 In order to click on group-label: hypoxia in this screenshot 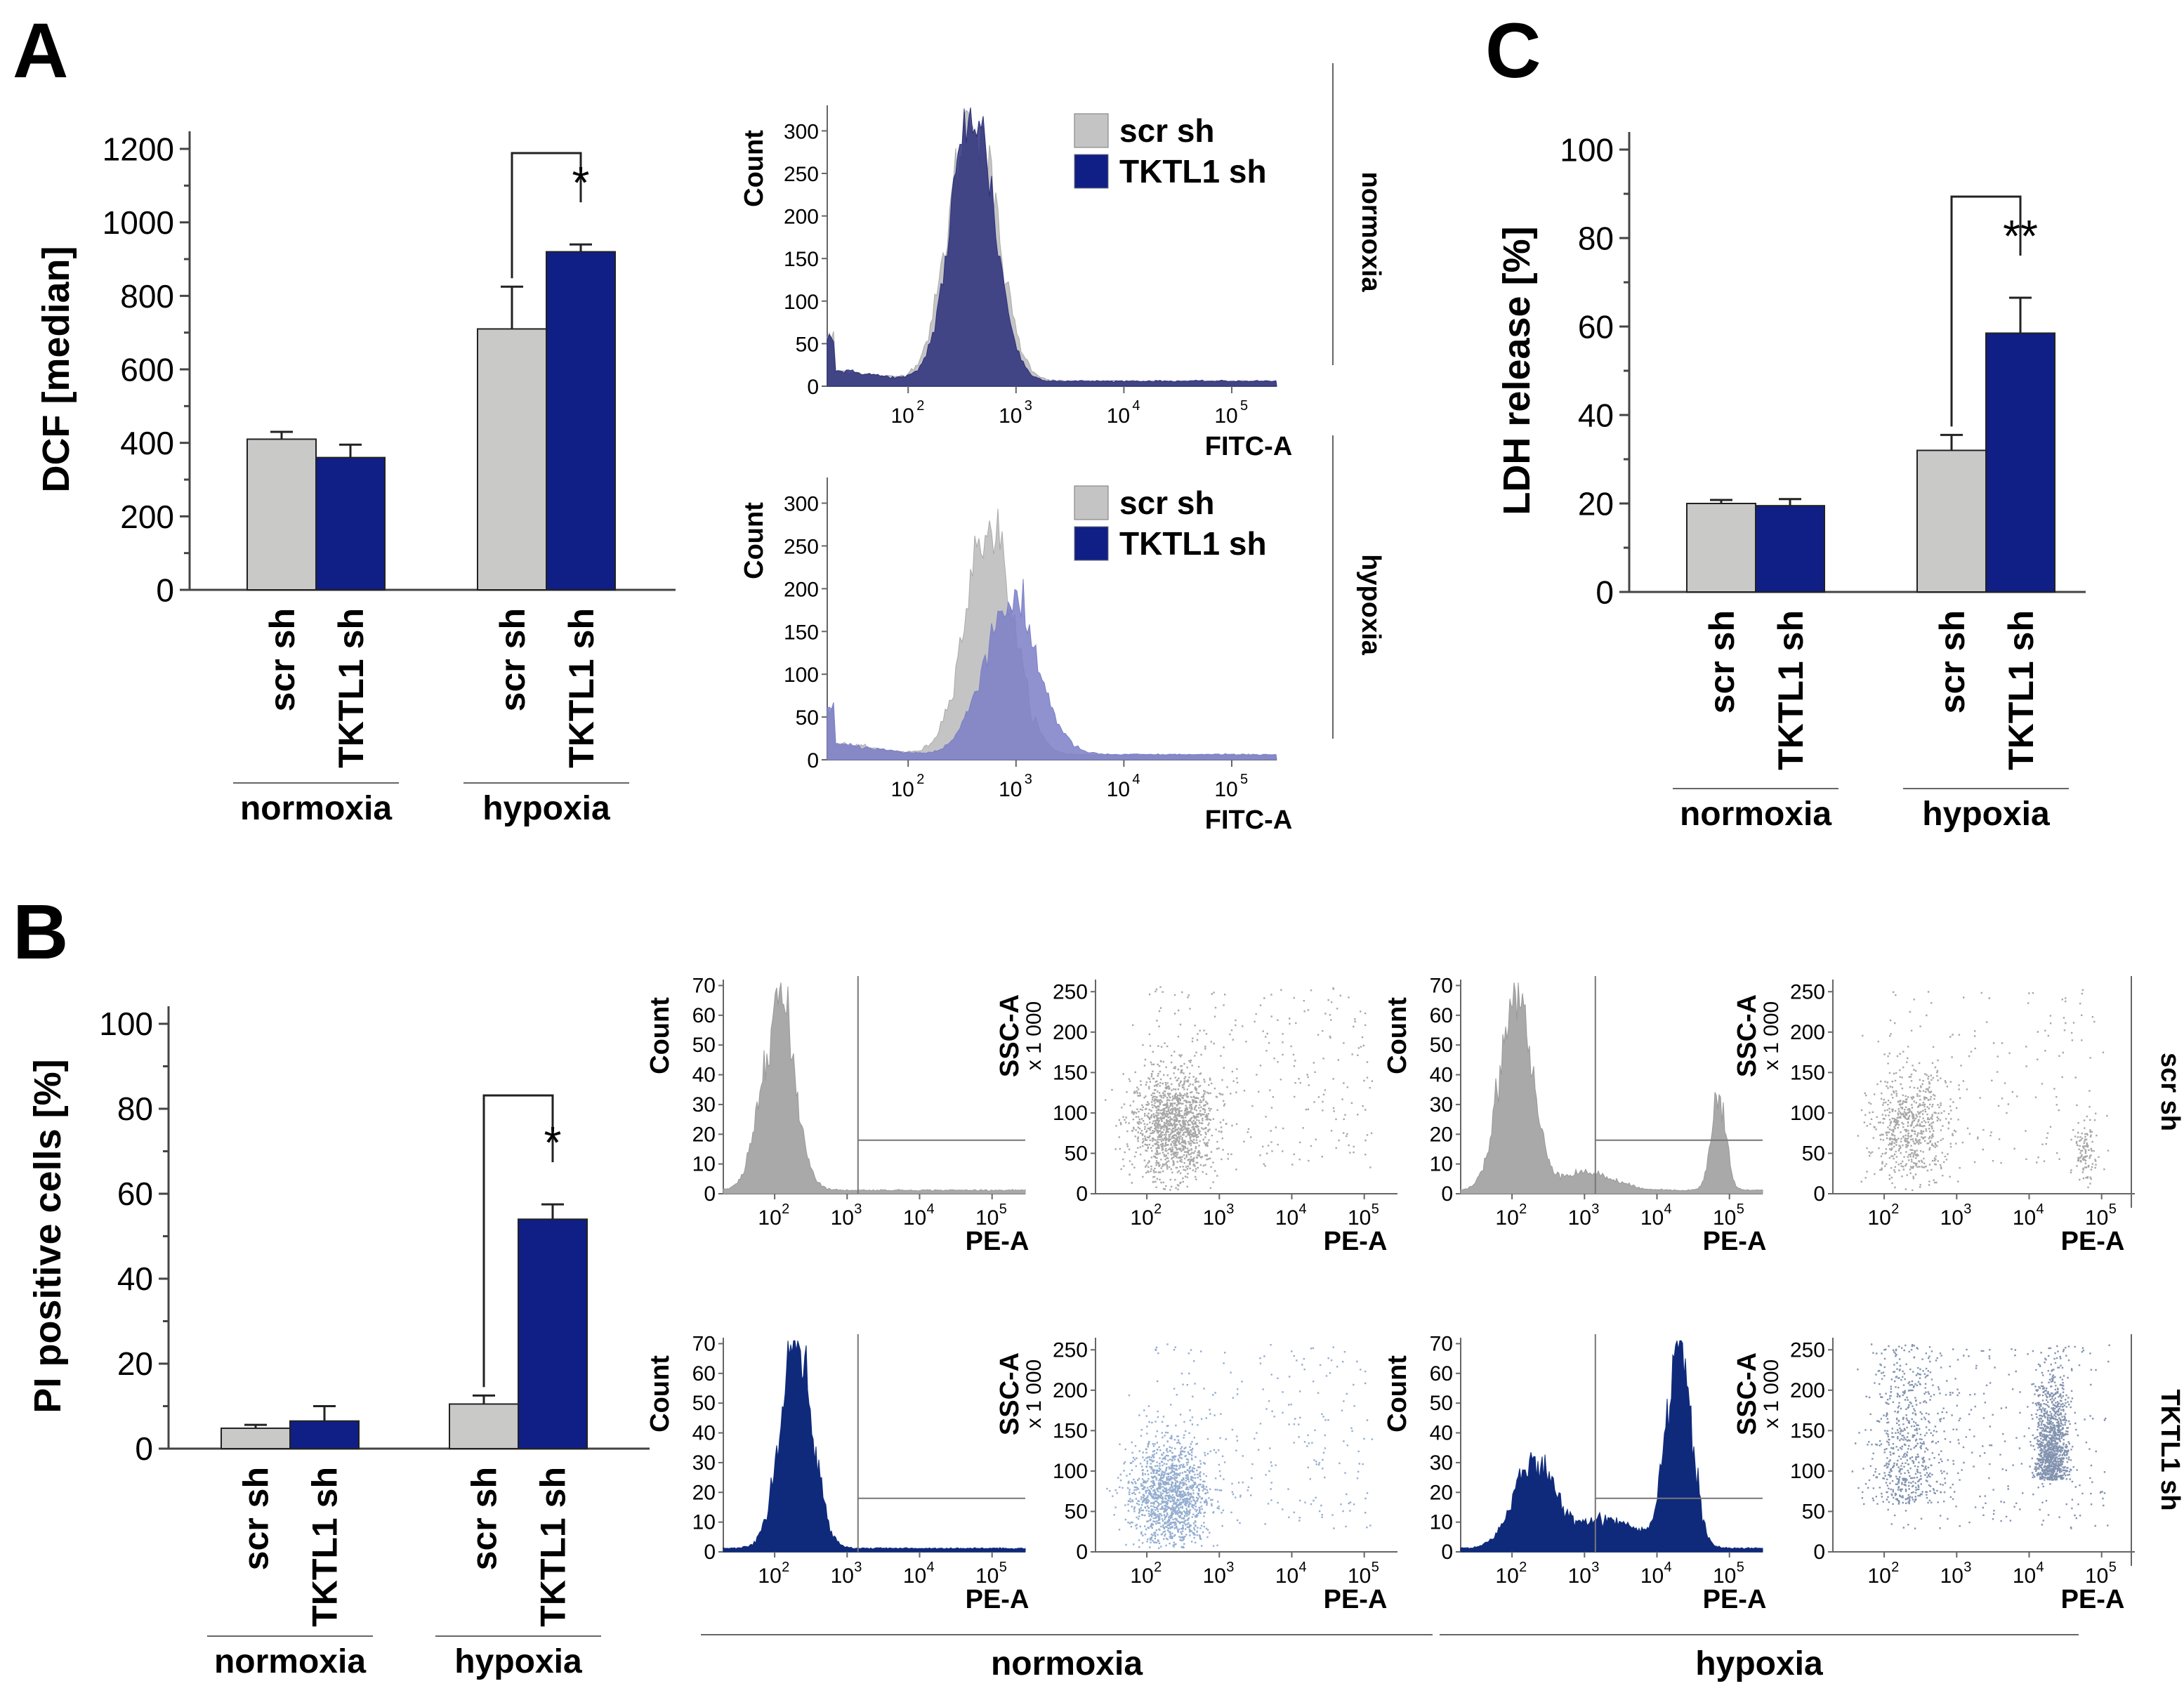, I will do `click(518, 1661)`.